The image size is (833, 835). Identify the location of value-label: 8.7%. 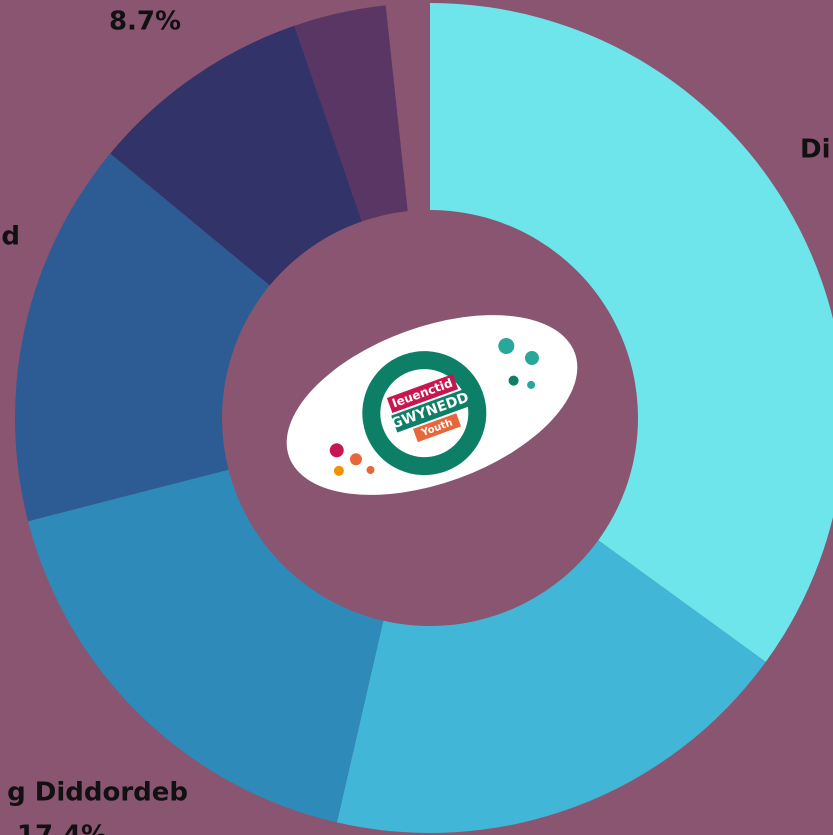
(145, 22).